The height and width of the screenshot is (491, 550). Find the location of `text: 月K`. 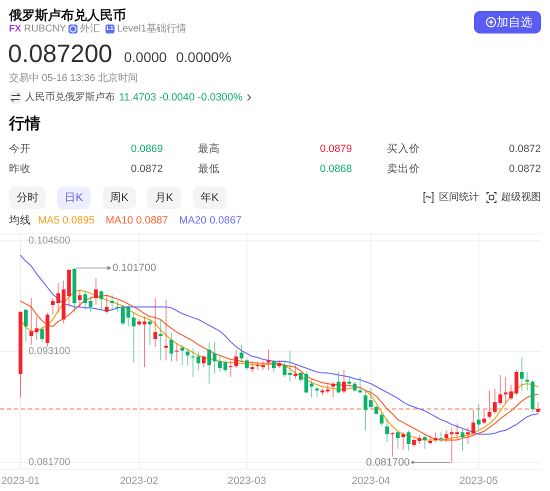

text: 月K is located at coordinates (164, 198).